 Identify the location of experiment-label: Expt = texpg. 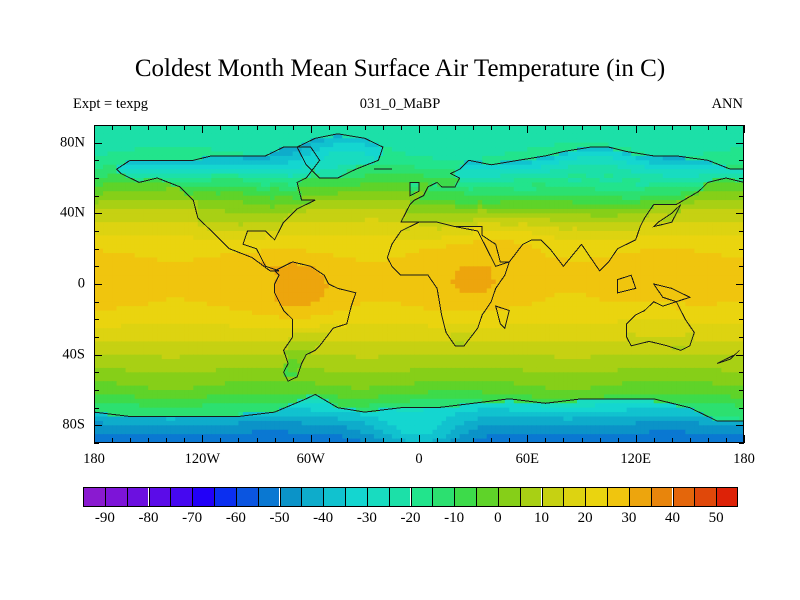
(111, 104).